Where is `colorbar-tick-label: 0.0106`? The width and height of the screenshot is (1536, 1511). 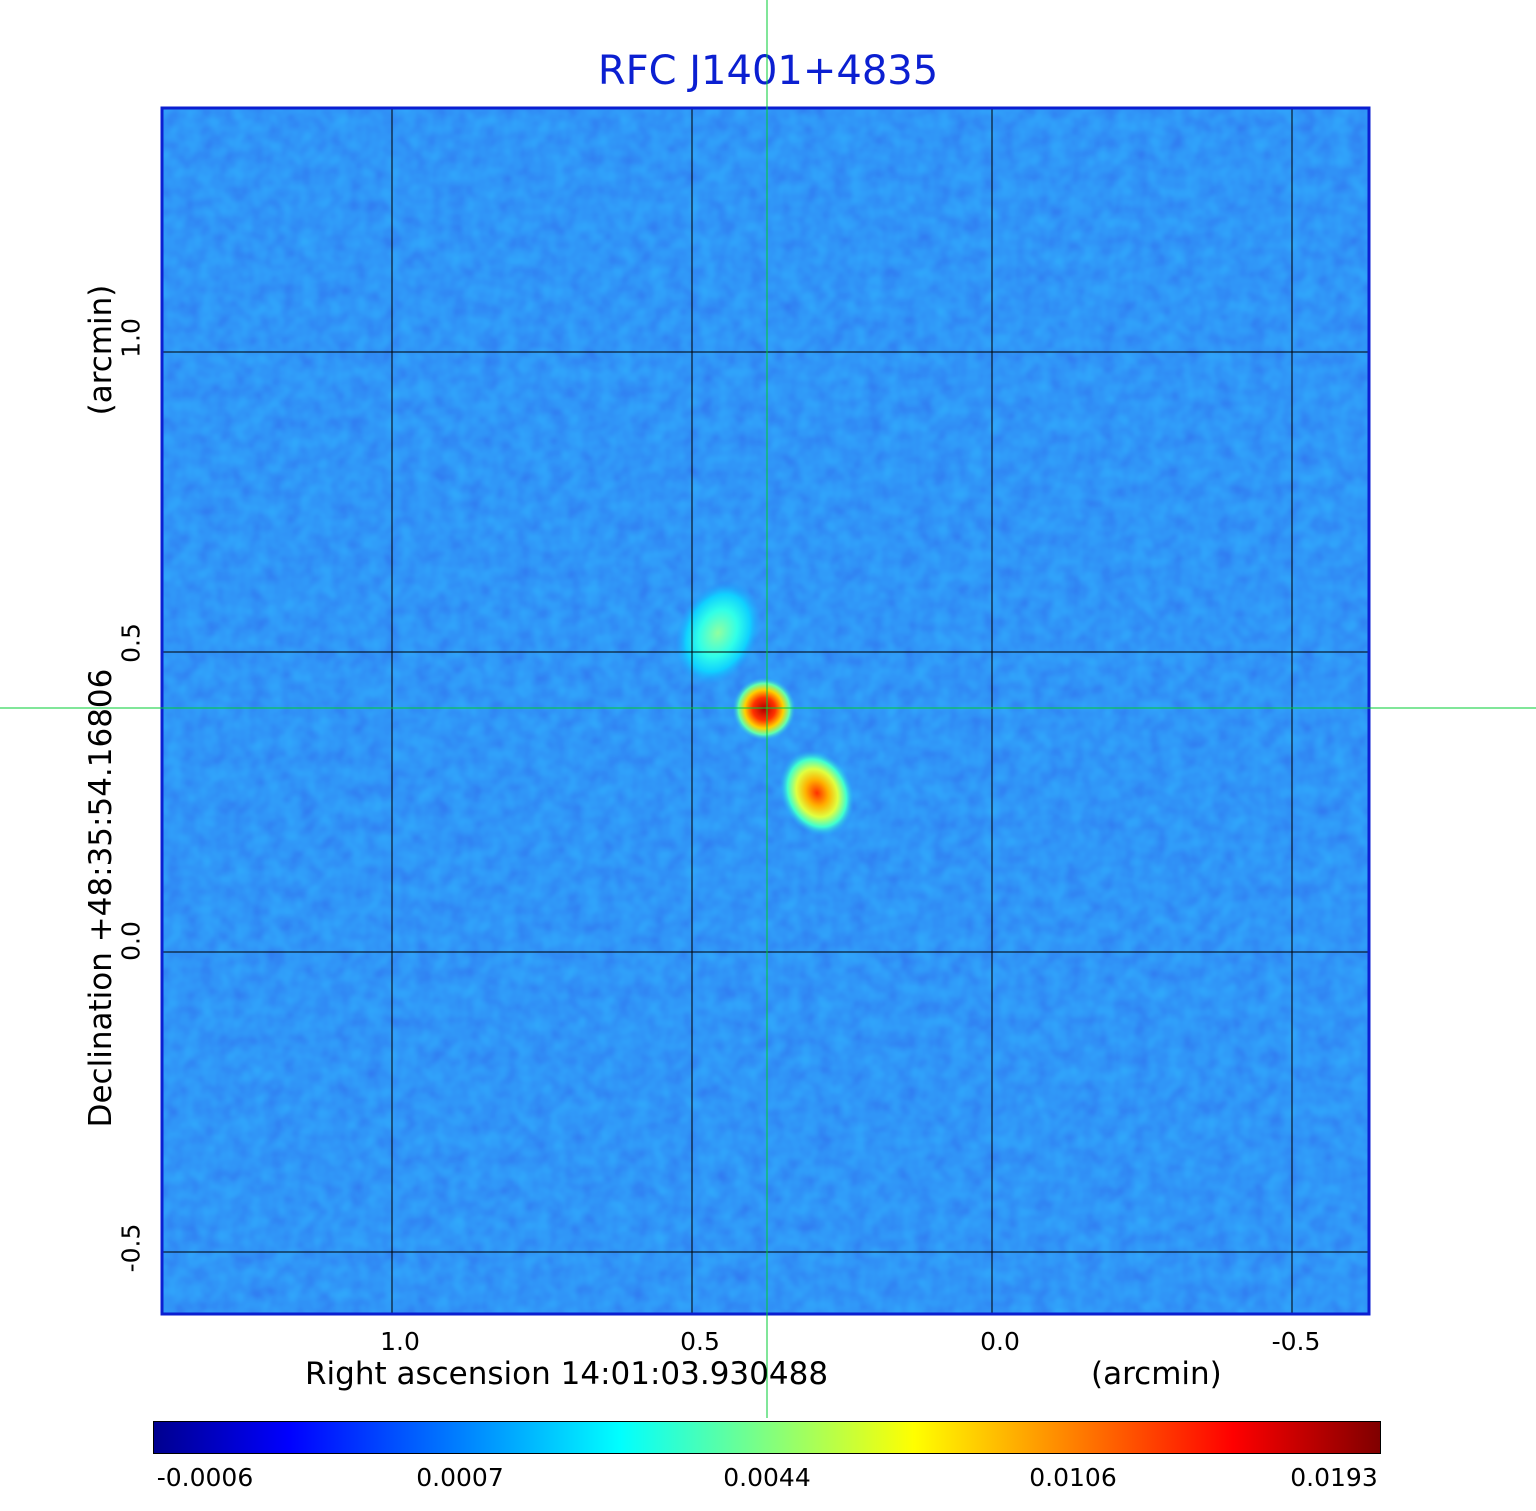 colorbar-tick-label: 0.0106 is located at coordinates (1073, 1477).